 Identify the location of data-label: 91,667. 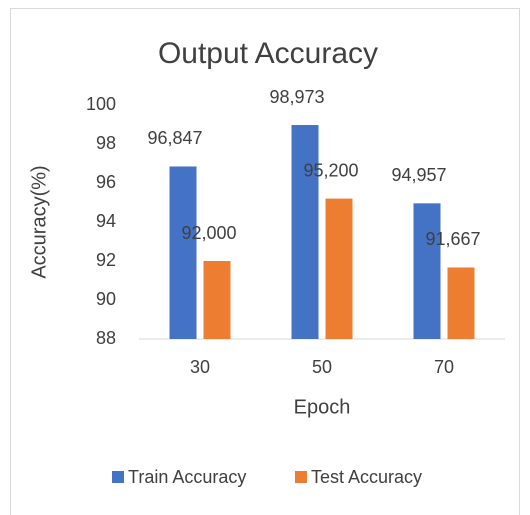
(452, 239).